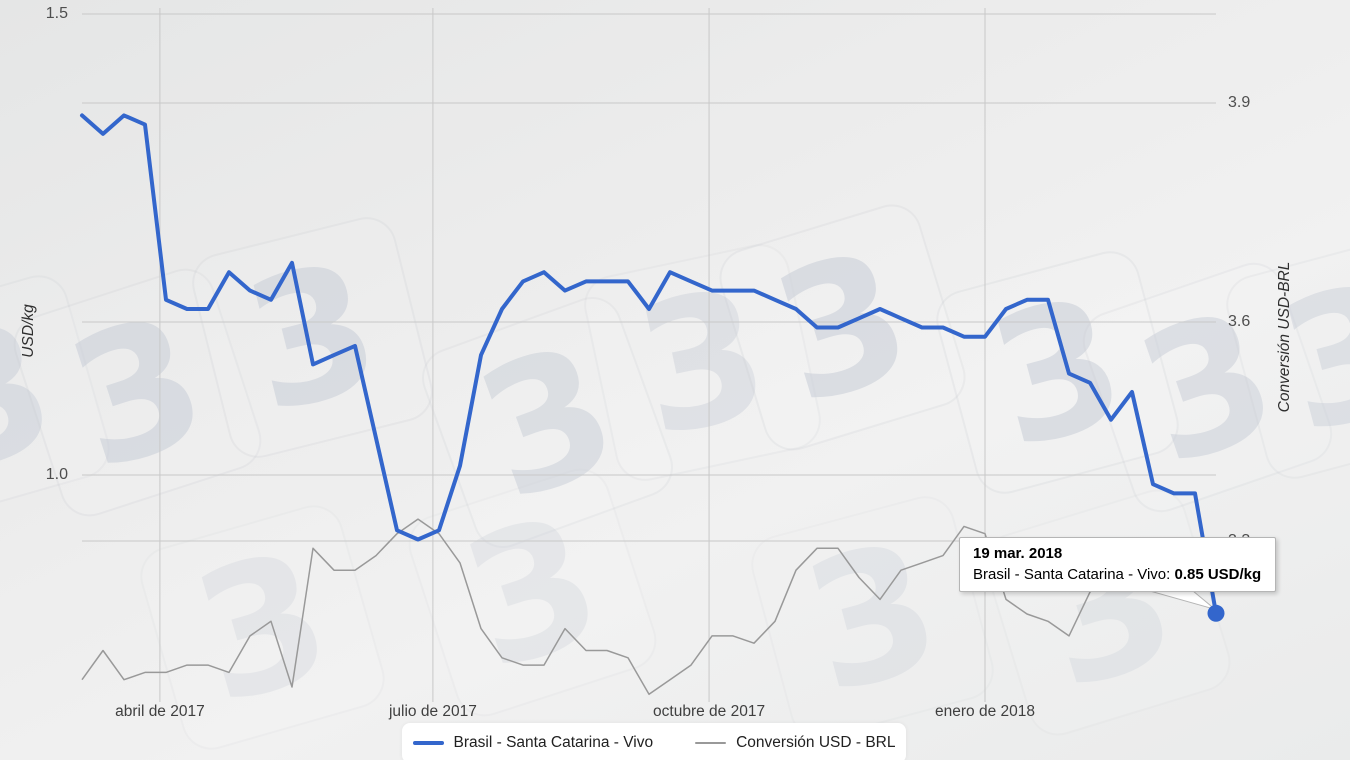 The width and height of the screenshot is (1350, 760). Describe the element at coordinates (1239, 102) in the screenshot. I see `right-axis-tick-3-9: 3.9` at that location.